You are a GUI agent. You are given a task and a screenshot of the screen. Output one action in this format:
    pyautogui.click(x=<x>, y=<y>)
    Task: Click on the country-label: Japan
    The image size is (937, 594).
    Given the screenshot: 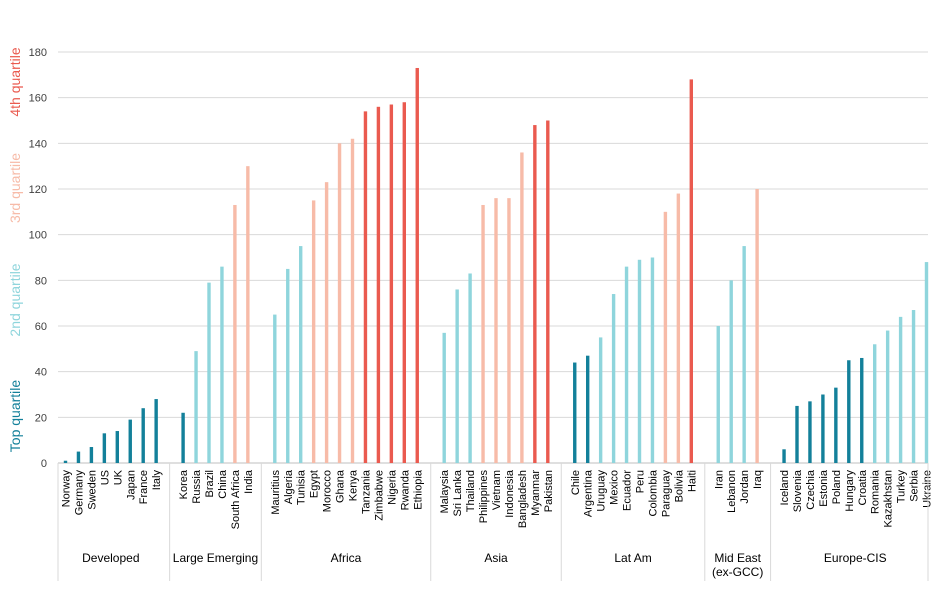 What is the action you would take?
    pyautogui.click(x=131, y=485)
    